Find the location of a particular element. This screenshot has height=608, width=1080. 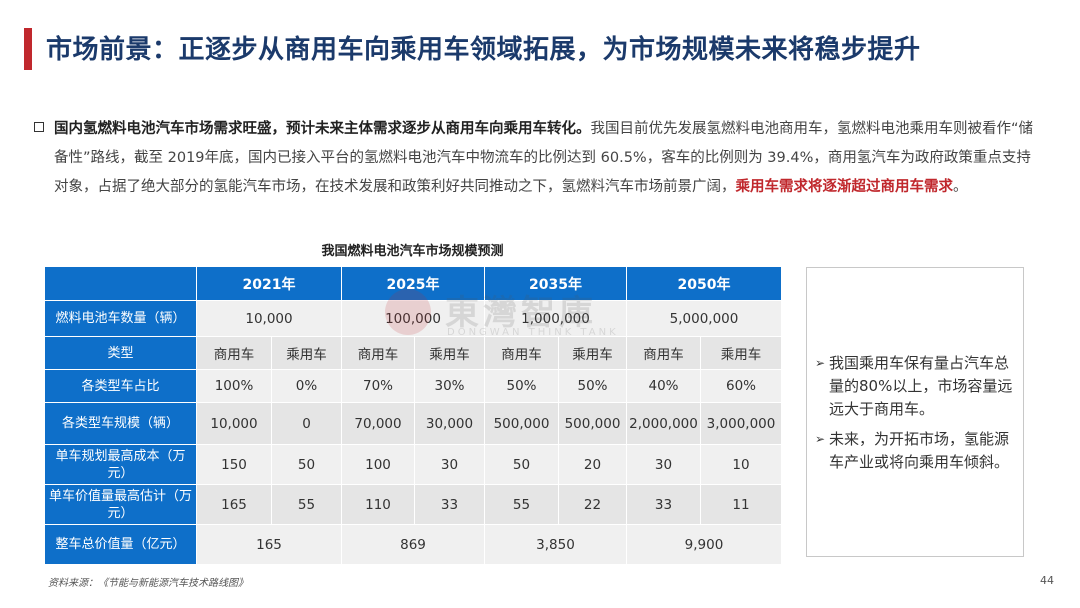

table-row: 类型 商用车 乘用车 商用车 乘用车 商用车 乘用车 商用车 乘用车 is located at coordinates (413, 353).